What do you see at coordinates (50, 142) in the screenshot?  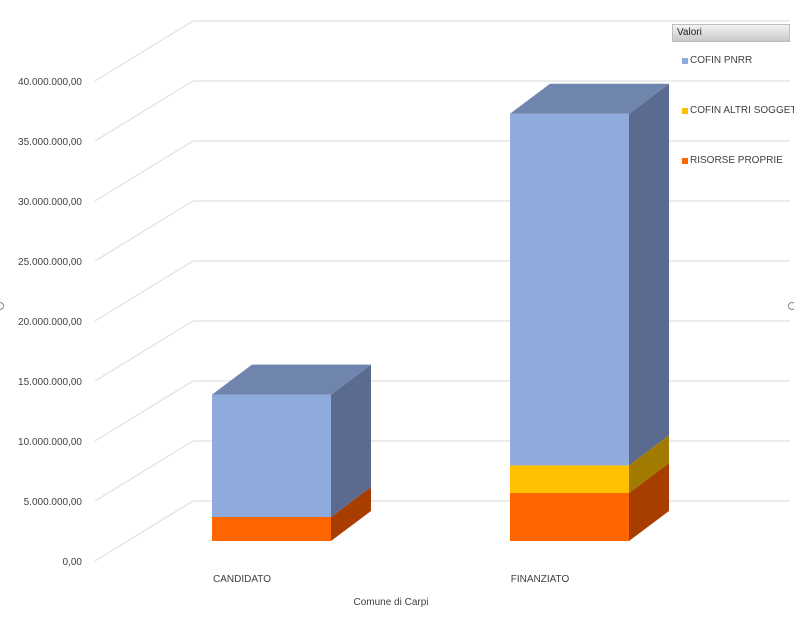 I see `y-tick-label: 35.000.000,00` at bounding box center [50, 142].